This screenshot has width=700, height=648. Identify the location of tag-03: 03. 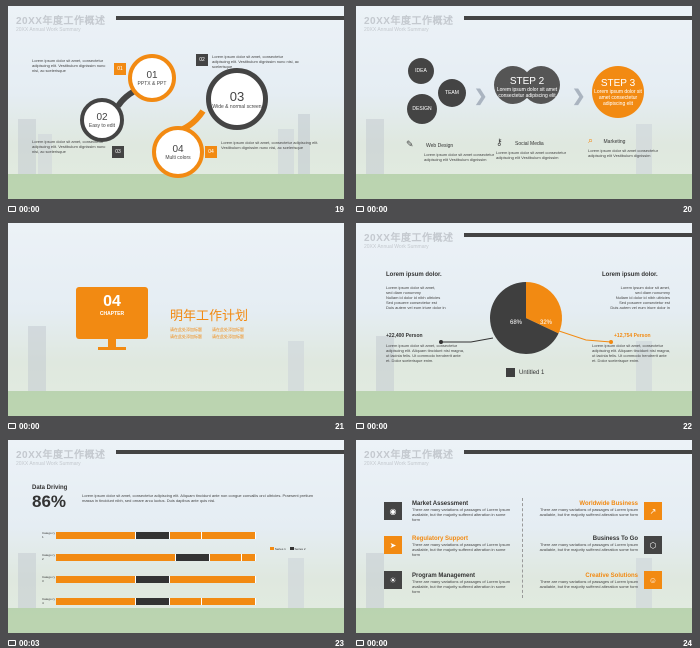
(118, 152).